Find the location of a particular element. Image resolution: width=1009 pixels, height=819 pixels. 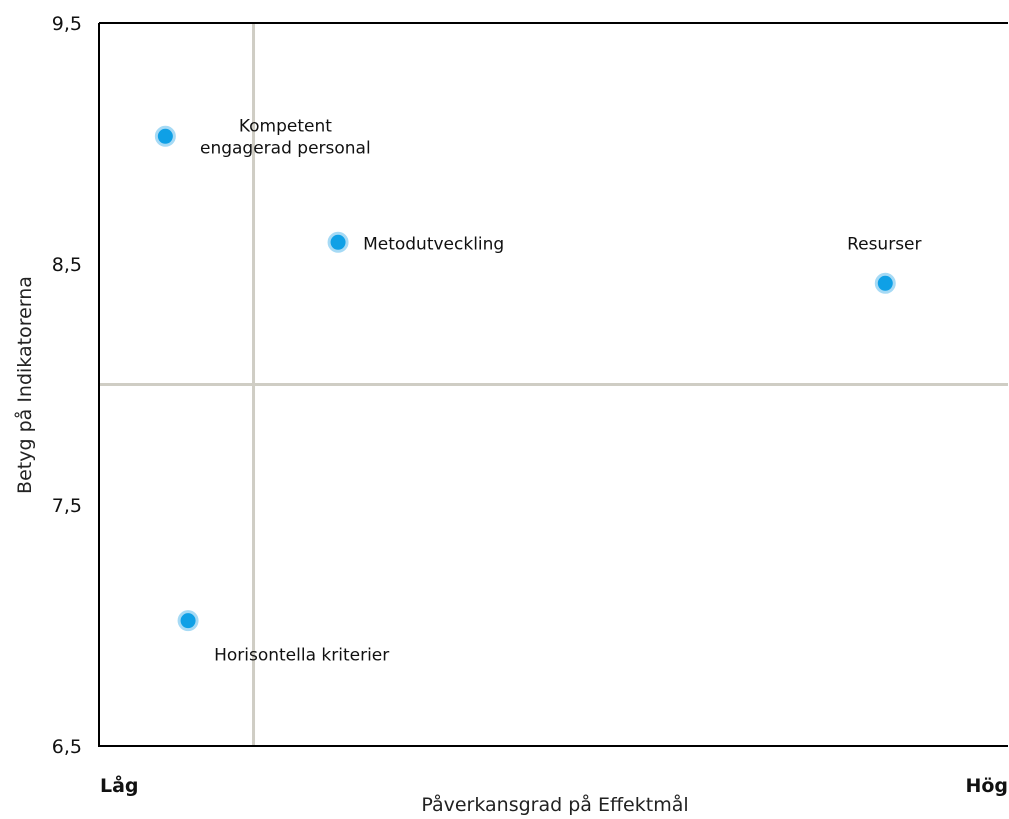

point-label-line: Horisontella kriterier is located at coordinates (301, 656).